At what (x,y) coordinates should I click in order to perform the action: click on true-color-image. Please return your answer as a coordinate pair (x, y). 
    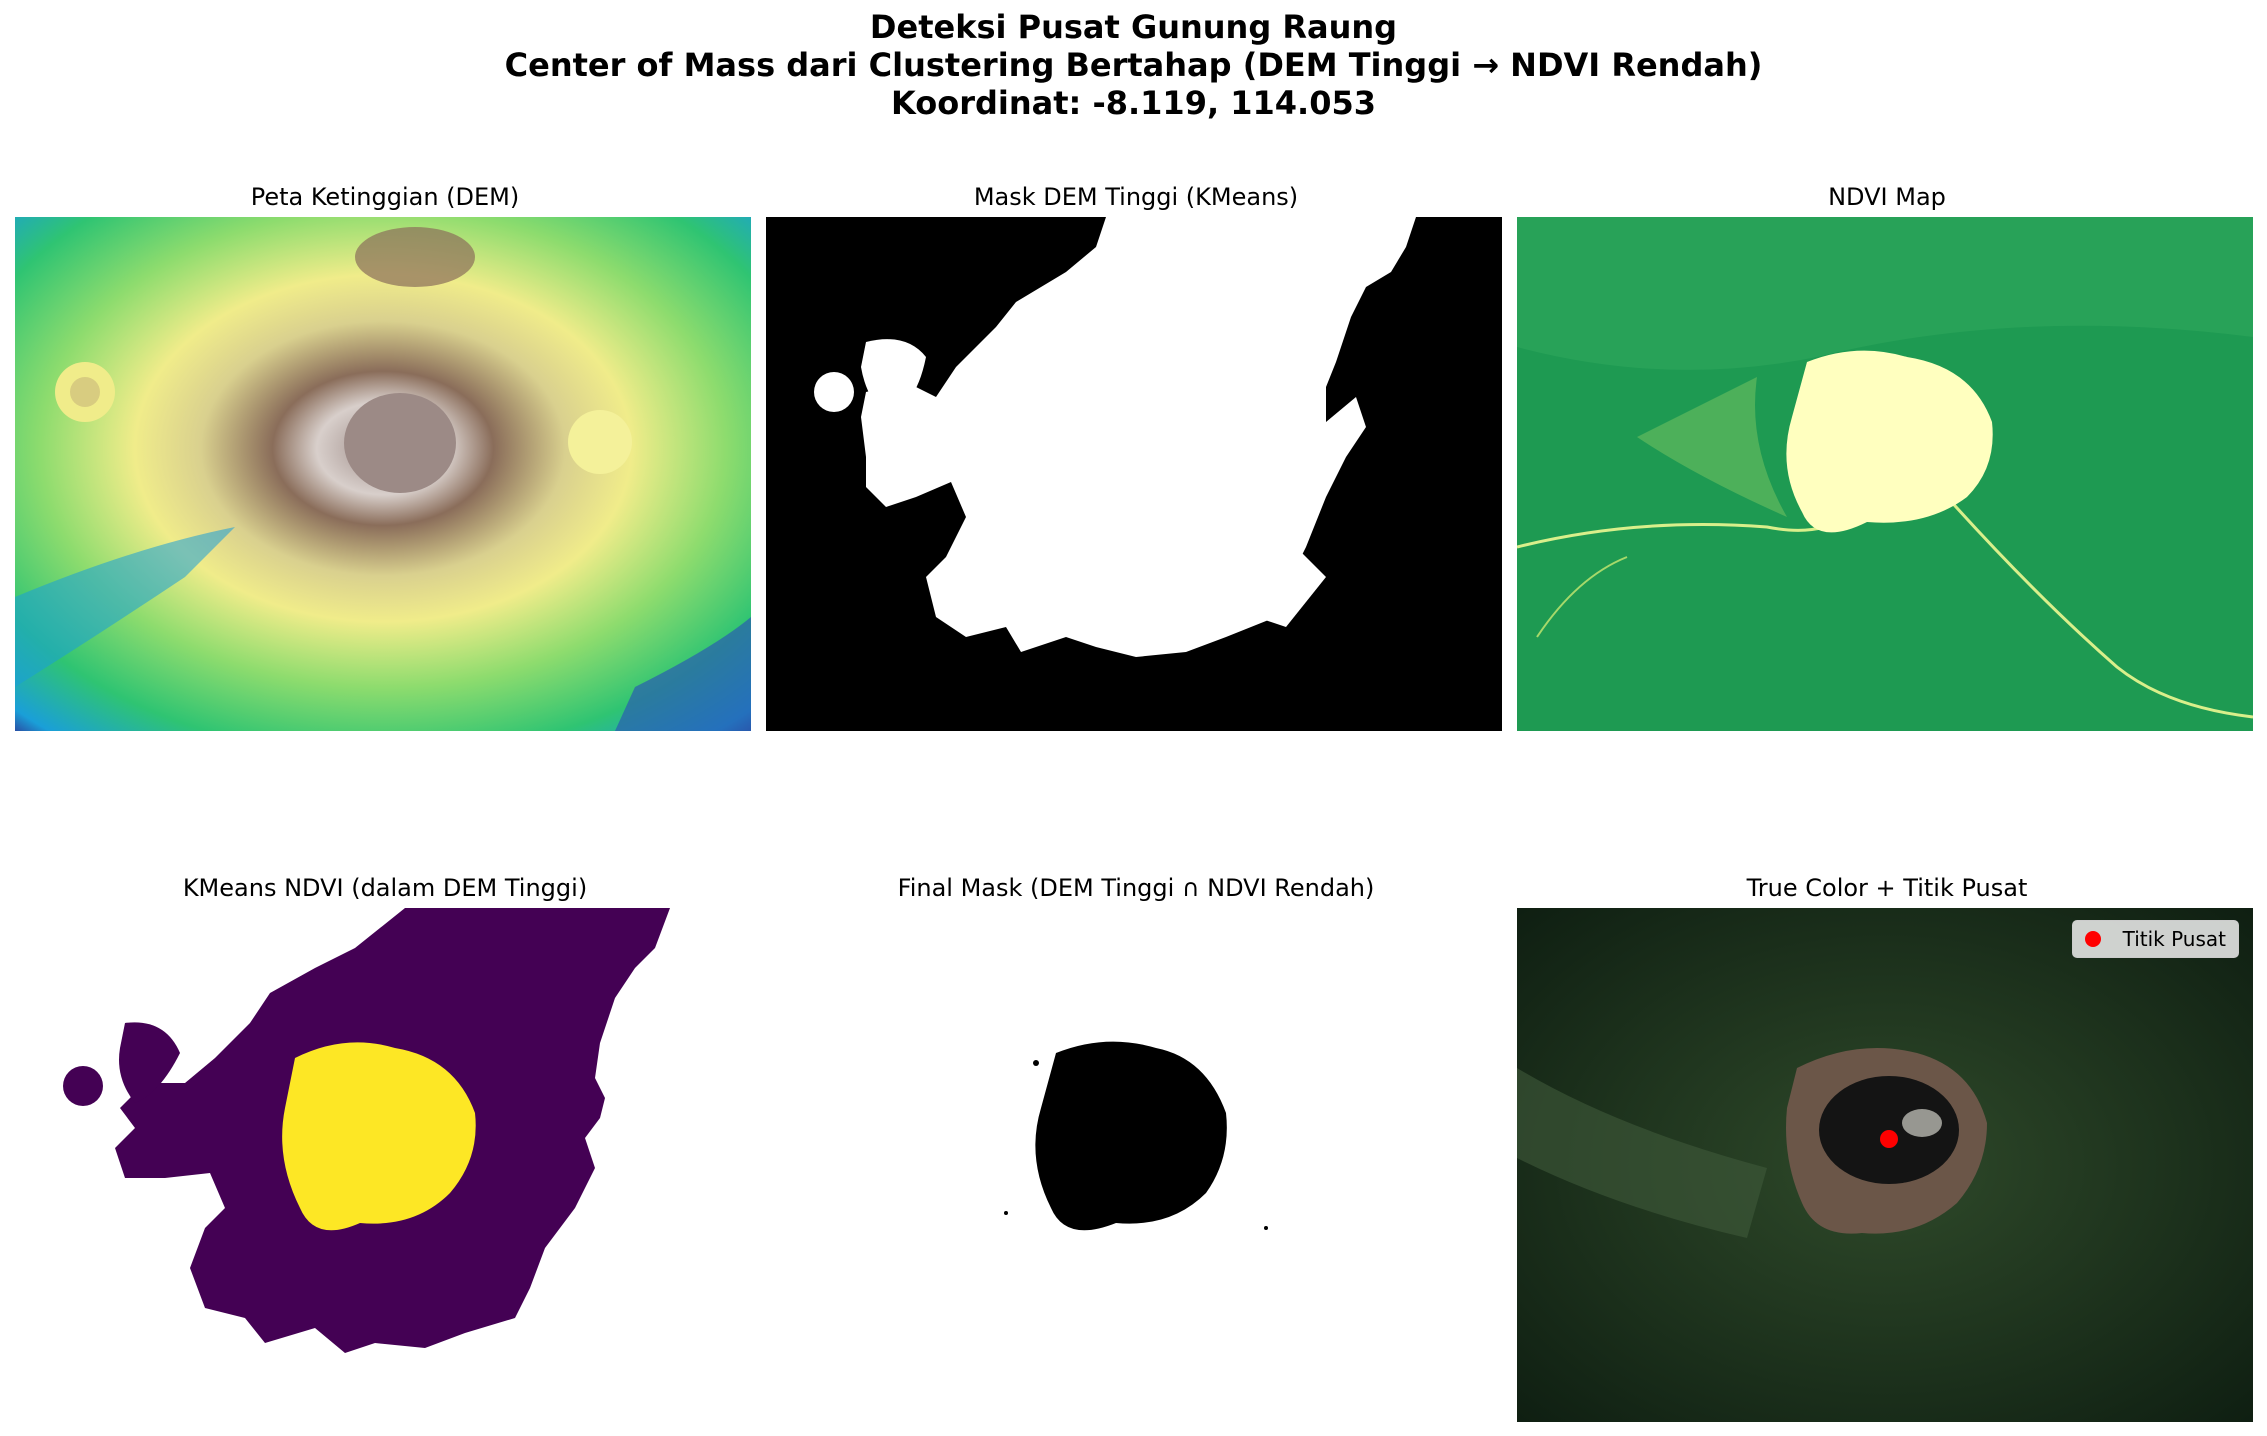
    Looking at the image, I should click on (1885, 1165).